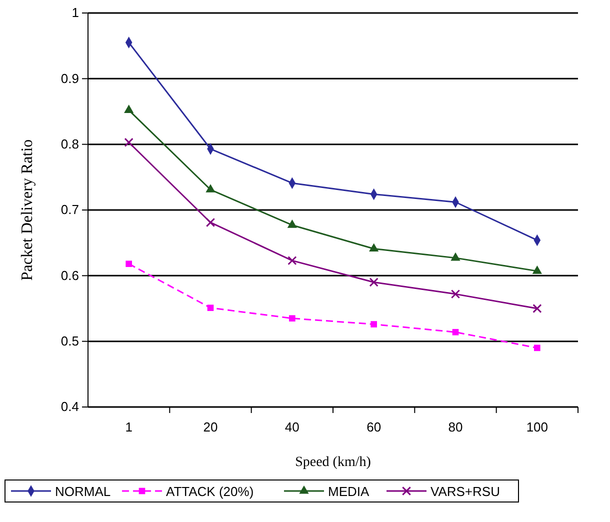  What do you see at coordinates (69, 340) in the screenshot?
I see `y-tick-label: 0.5` at bounding box center [69, 340].